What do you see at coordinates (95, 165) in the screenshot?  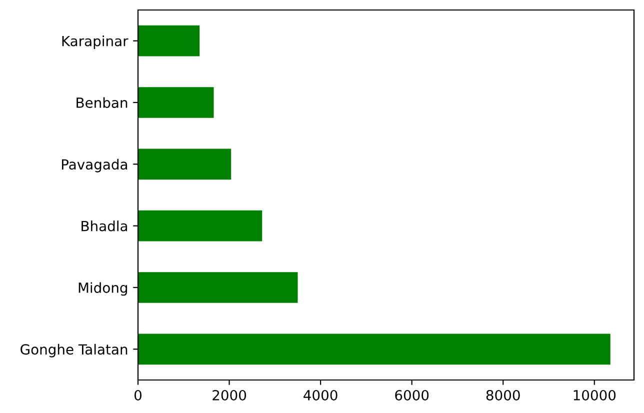 I see `y-tick-label: Pavagada` at bounding box center [95, 165].